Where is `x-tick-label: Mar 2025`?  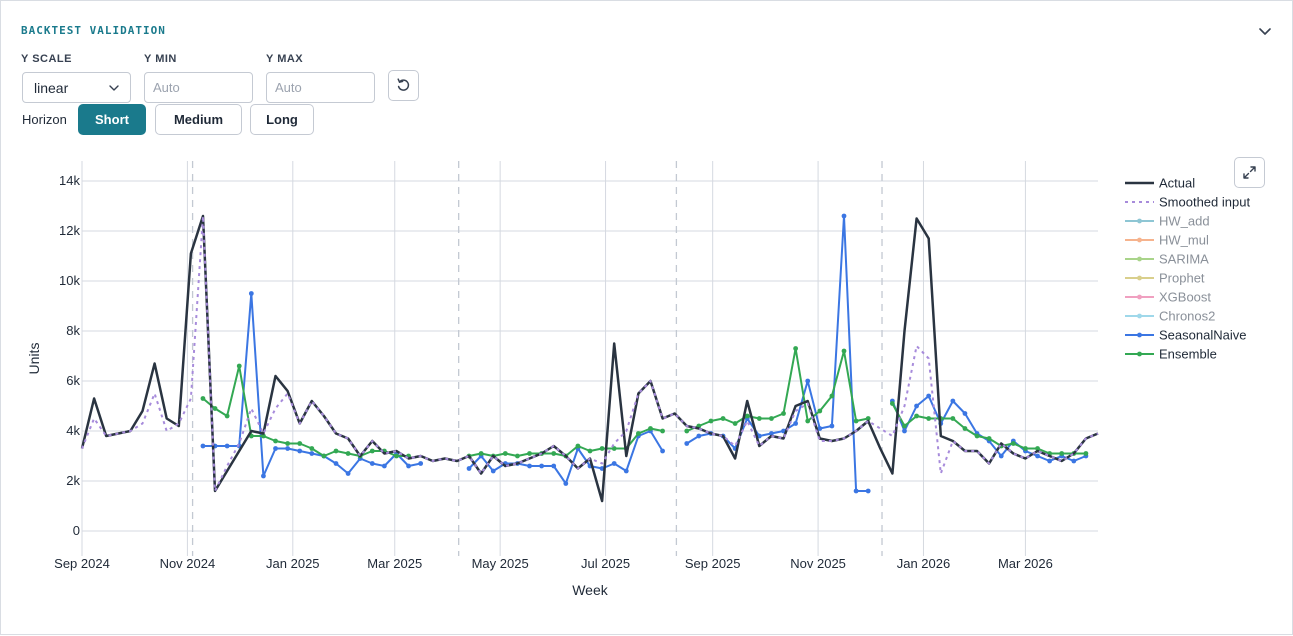
x-tick-label: Mar 2025 is located at coordinates (394, 563).